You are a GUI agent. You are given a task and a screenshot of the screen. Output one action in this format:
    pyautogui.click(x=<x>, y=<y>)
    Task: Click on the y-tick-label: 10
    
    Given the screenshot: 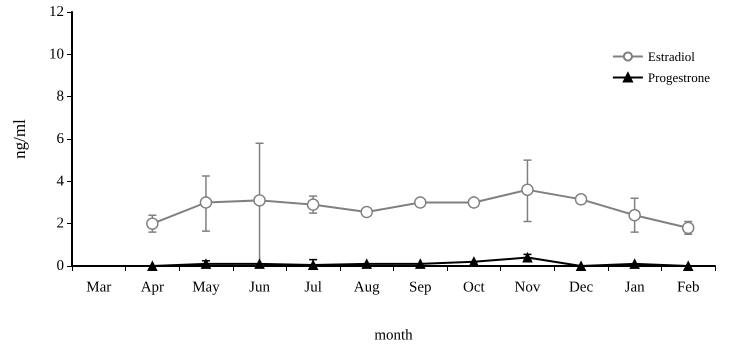 What is the action you would take?
    pyautogui.click(x=56, y=54)
    